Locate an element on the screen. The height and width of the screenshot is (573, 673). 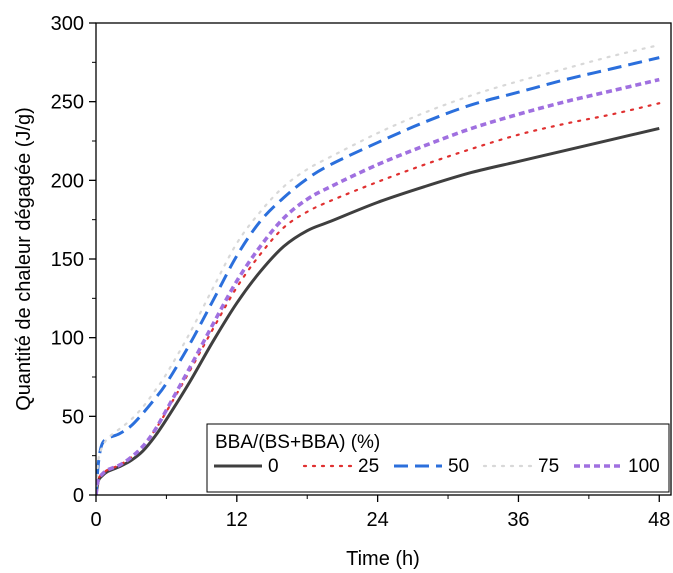
y-tick-label: 200 is located at coordinates (67, 181).